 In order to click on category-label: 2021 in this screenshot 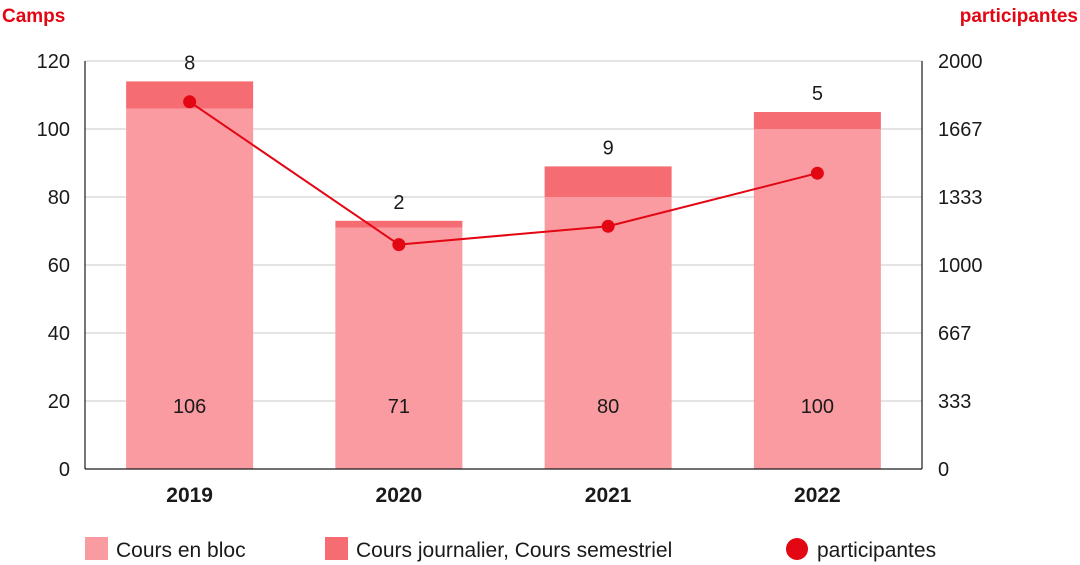, I will do `click(608, 495)`.